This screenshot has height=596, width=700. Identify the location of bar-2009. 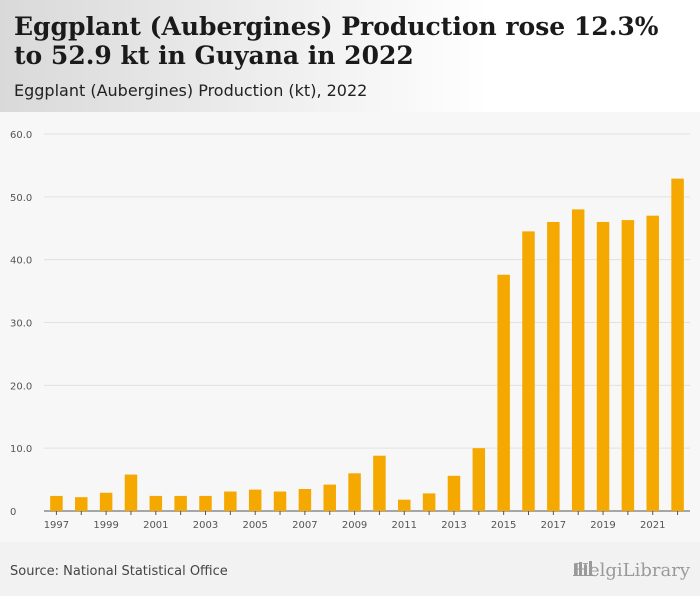
(354, 492).